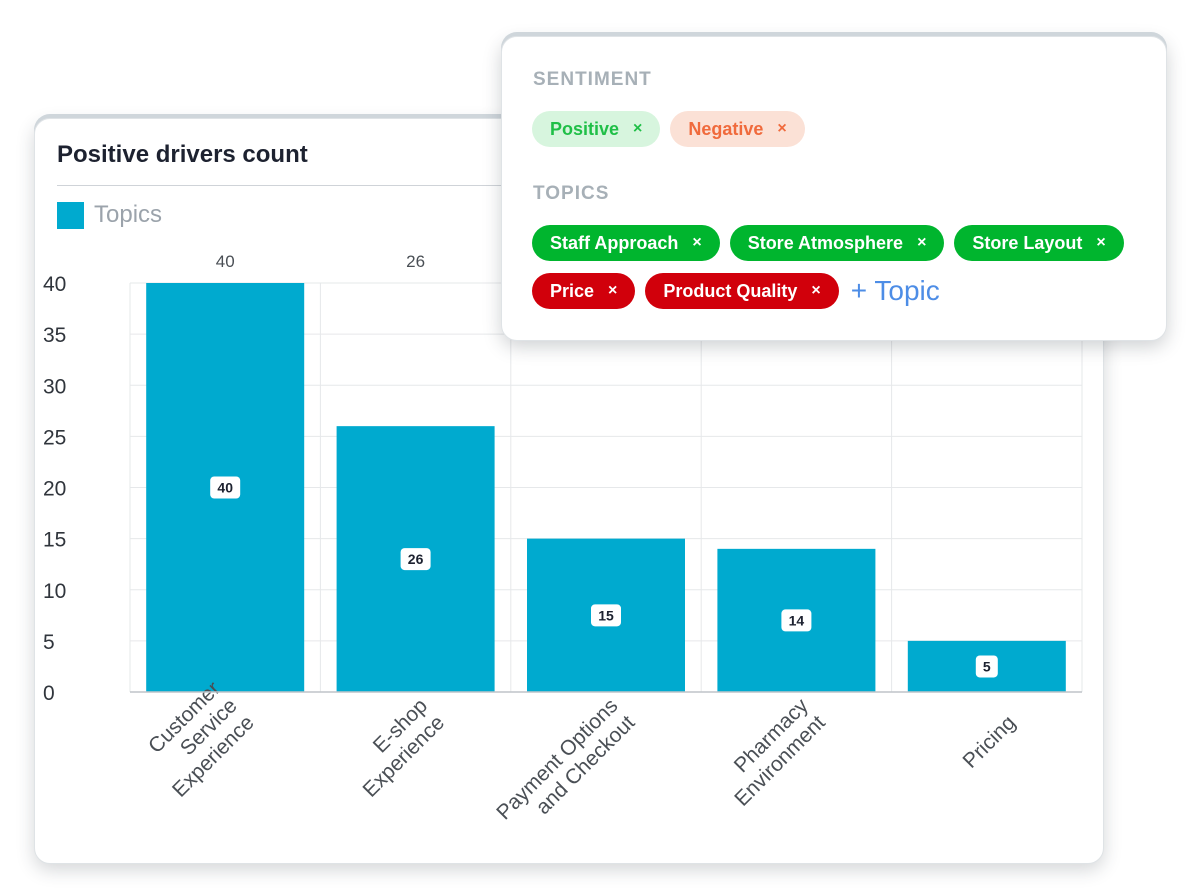  I want to click on chart-legend: Topics, so click(109, 215).